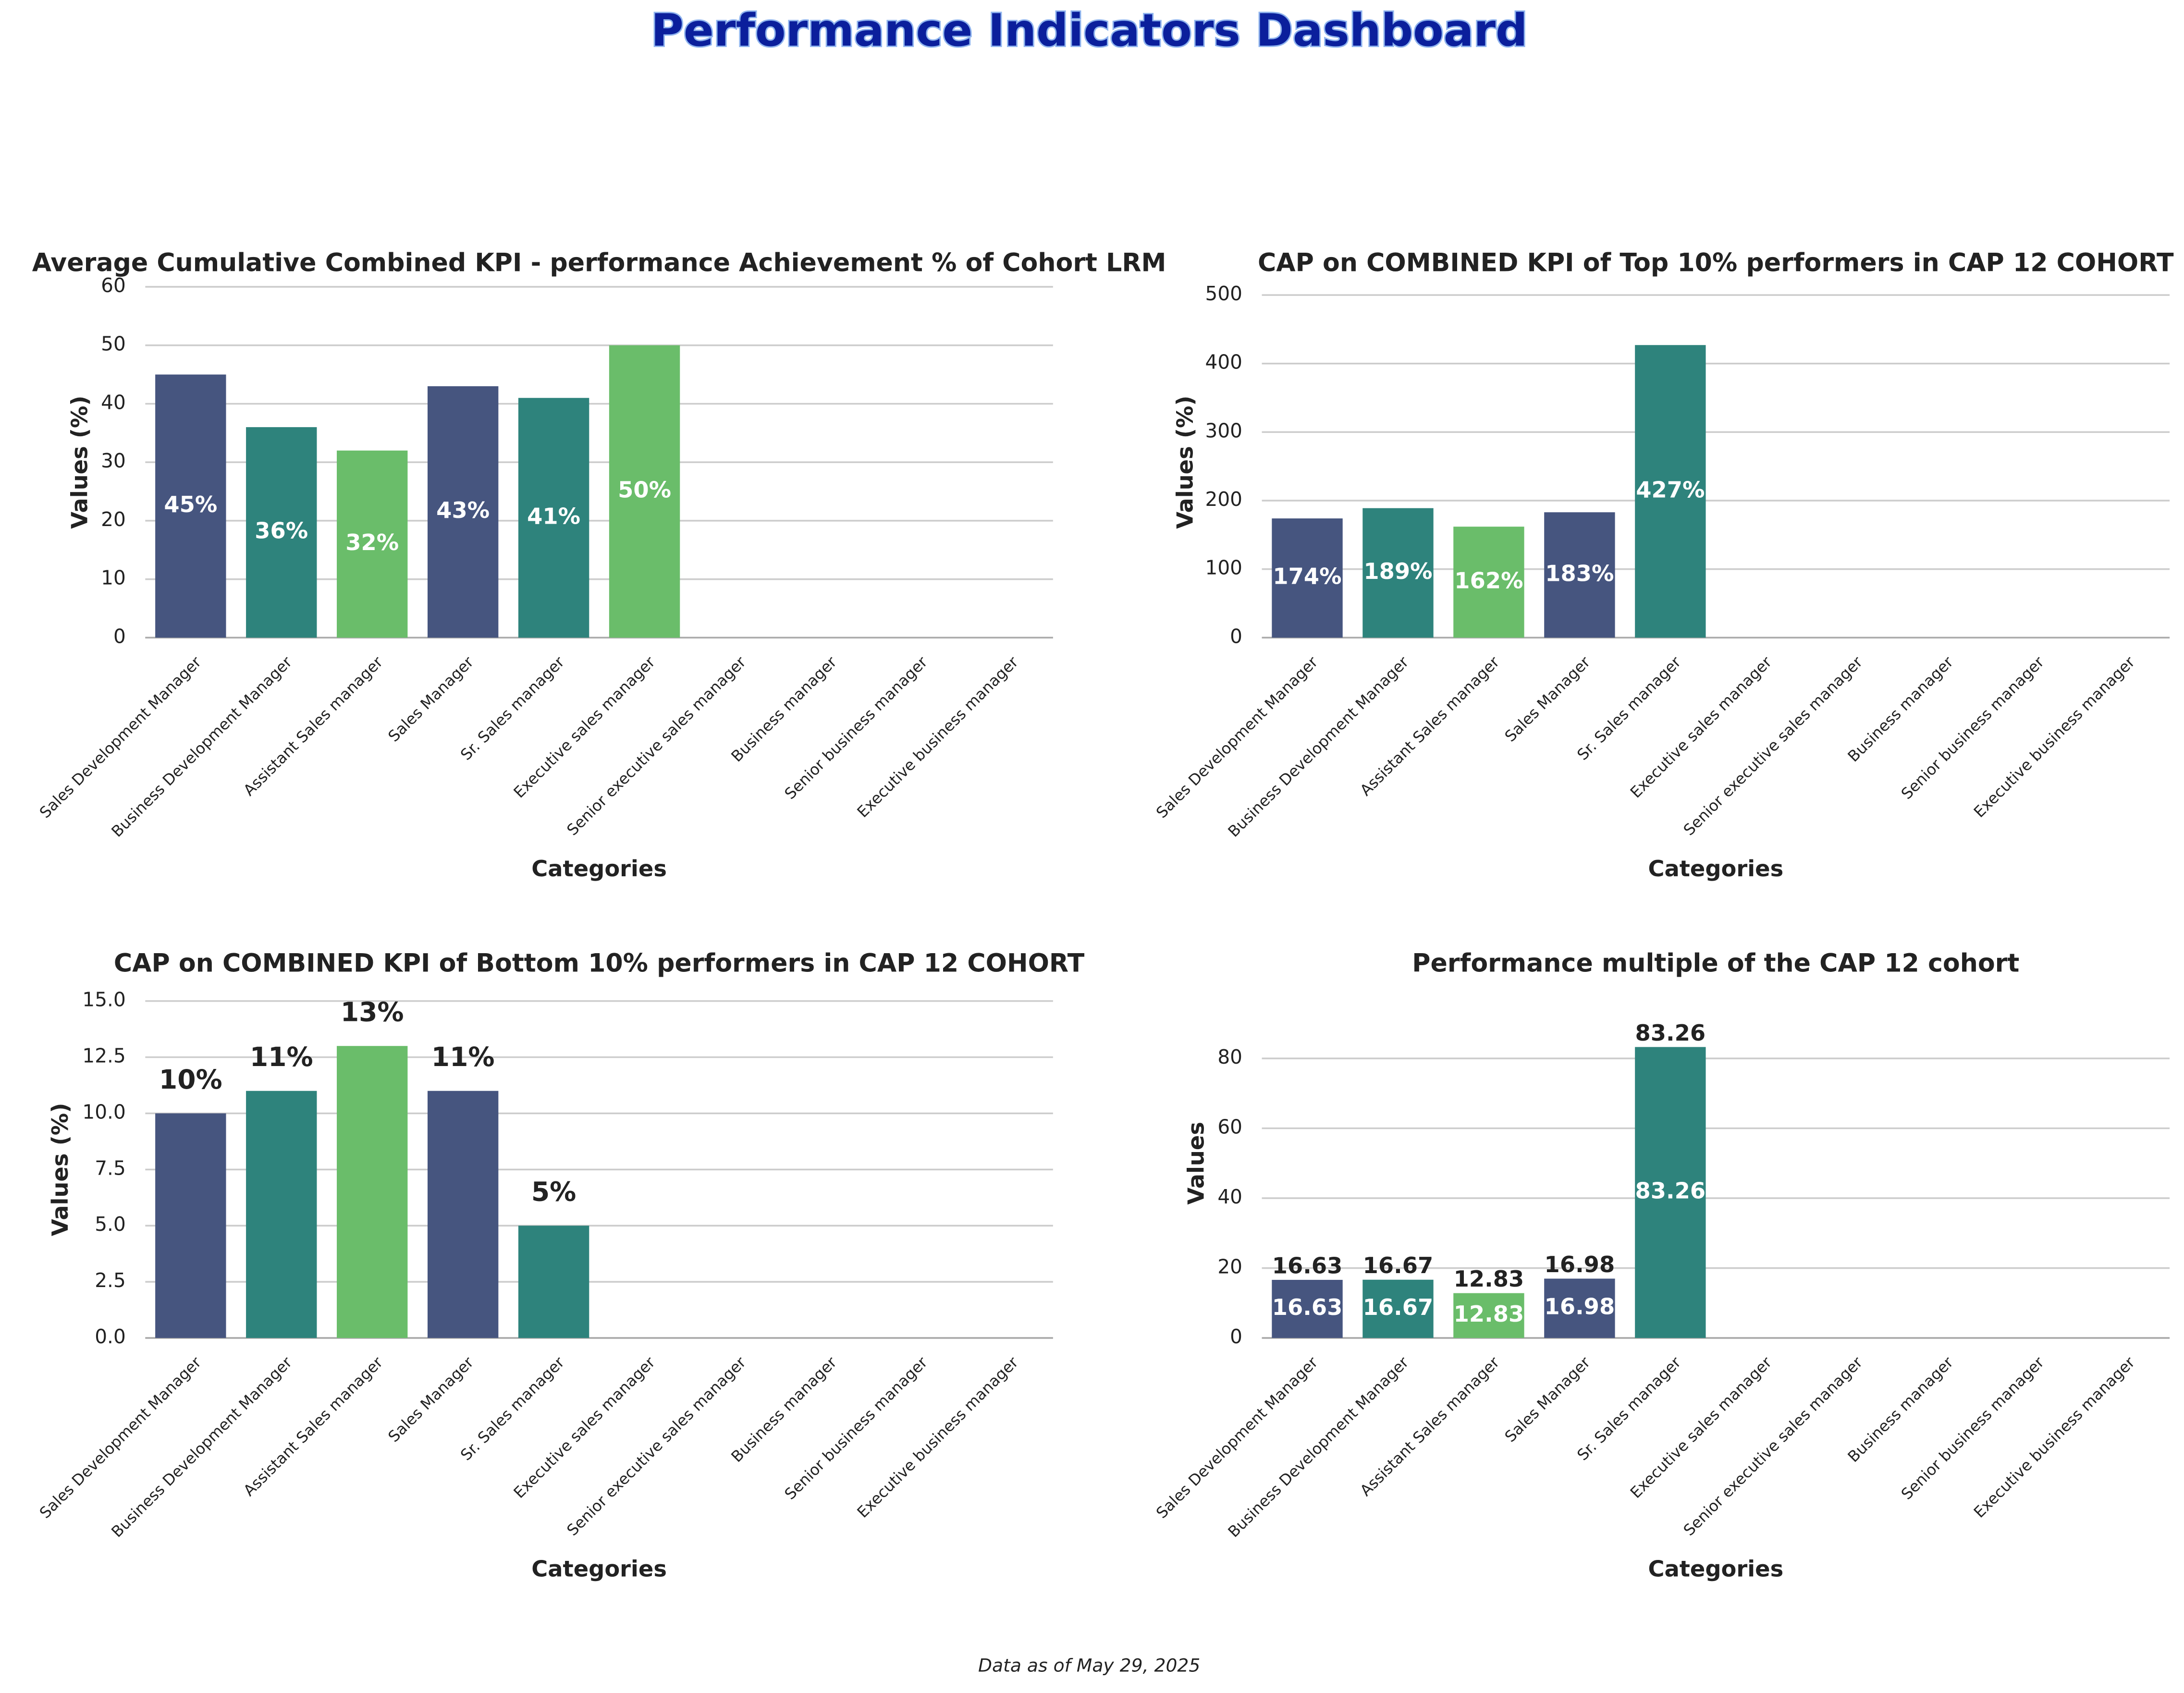 The image size is (2184, 1693). What do you see at coordinates (1223, 362) in the screenshot?
I see `y-tick-label: 400` at bounding box center [1223, 362].